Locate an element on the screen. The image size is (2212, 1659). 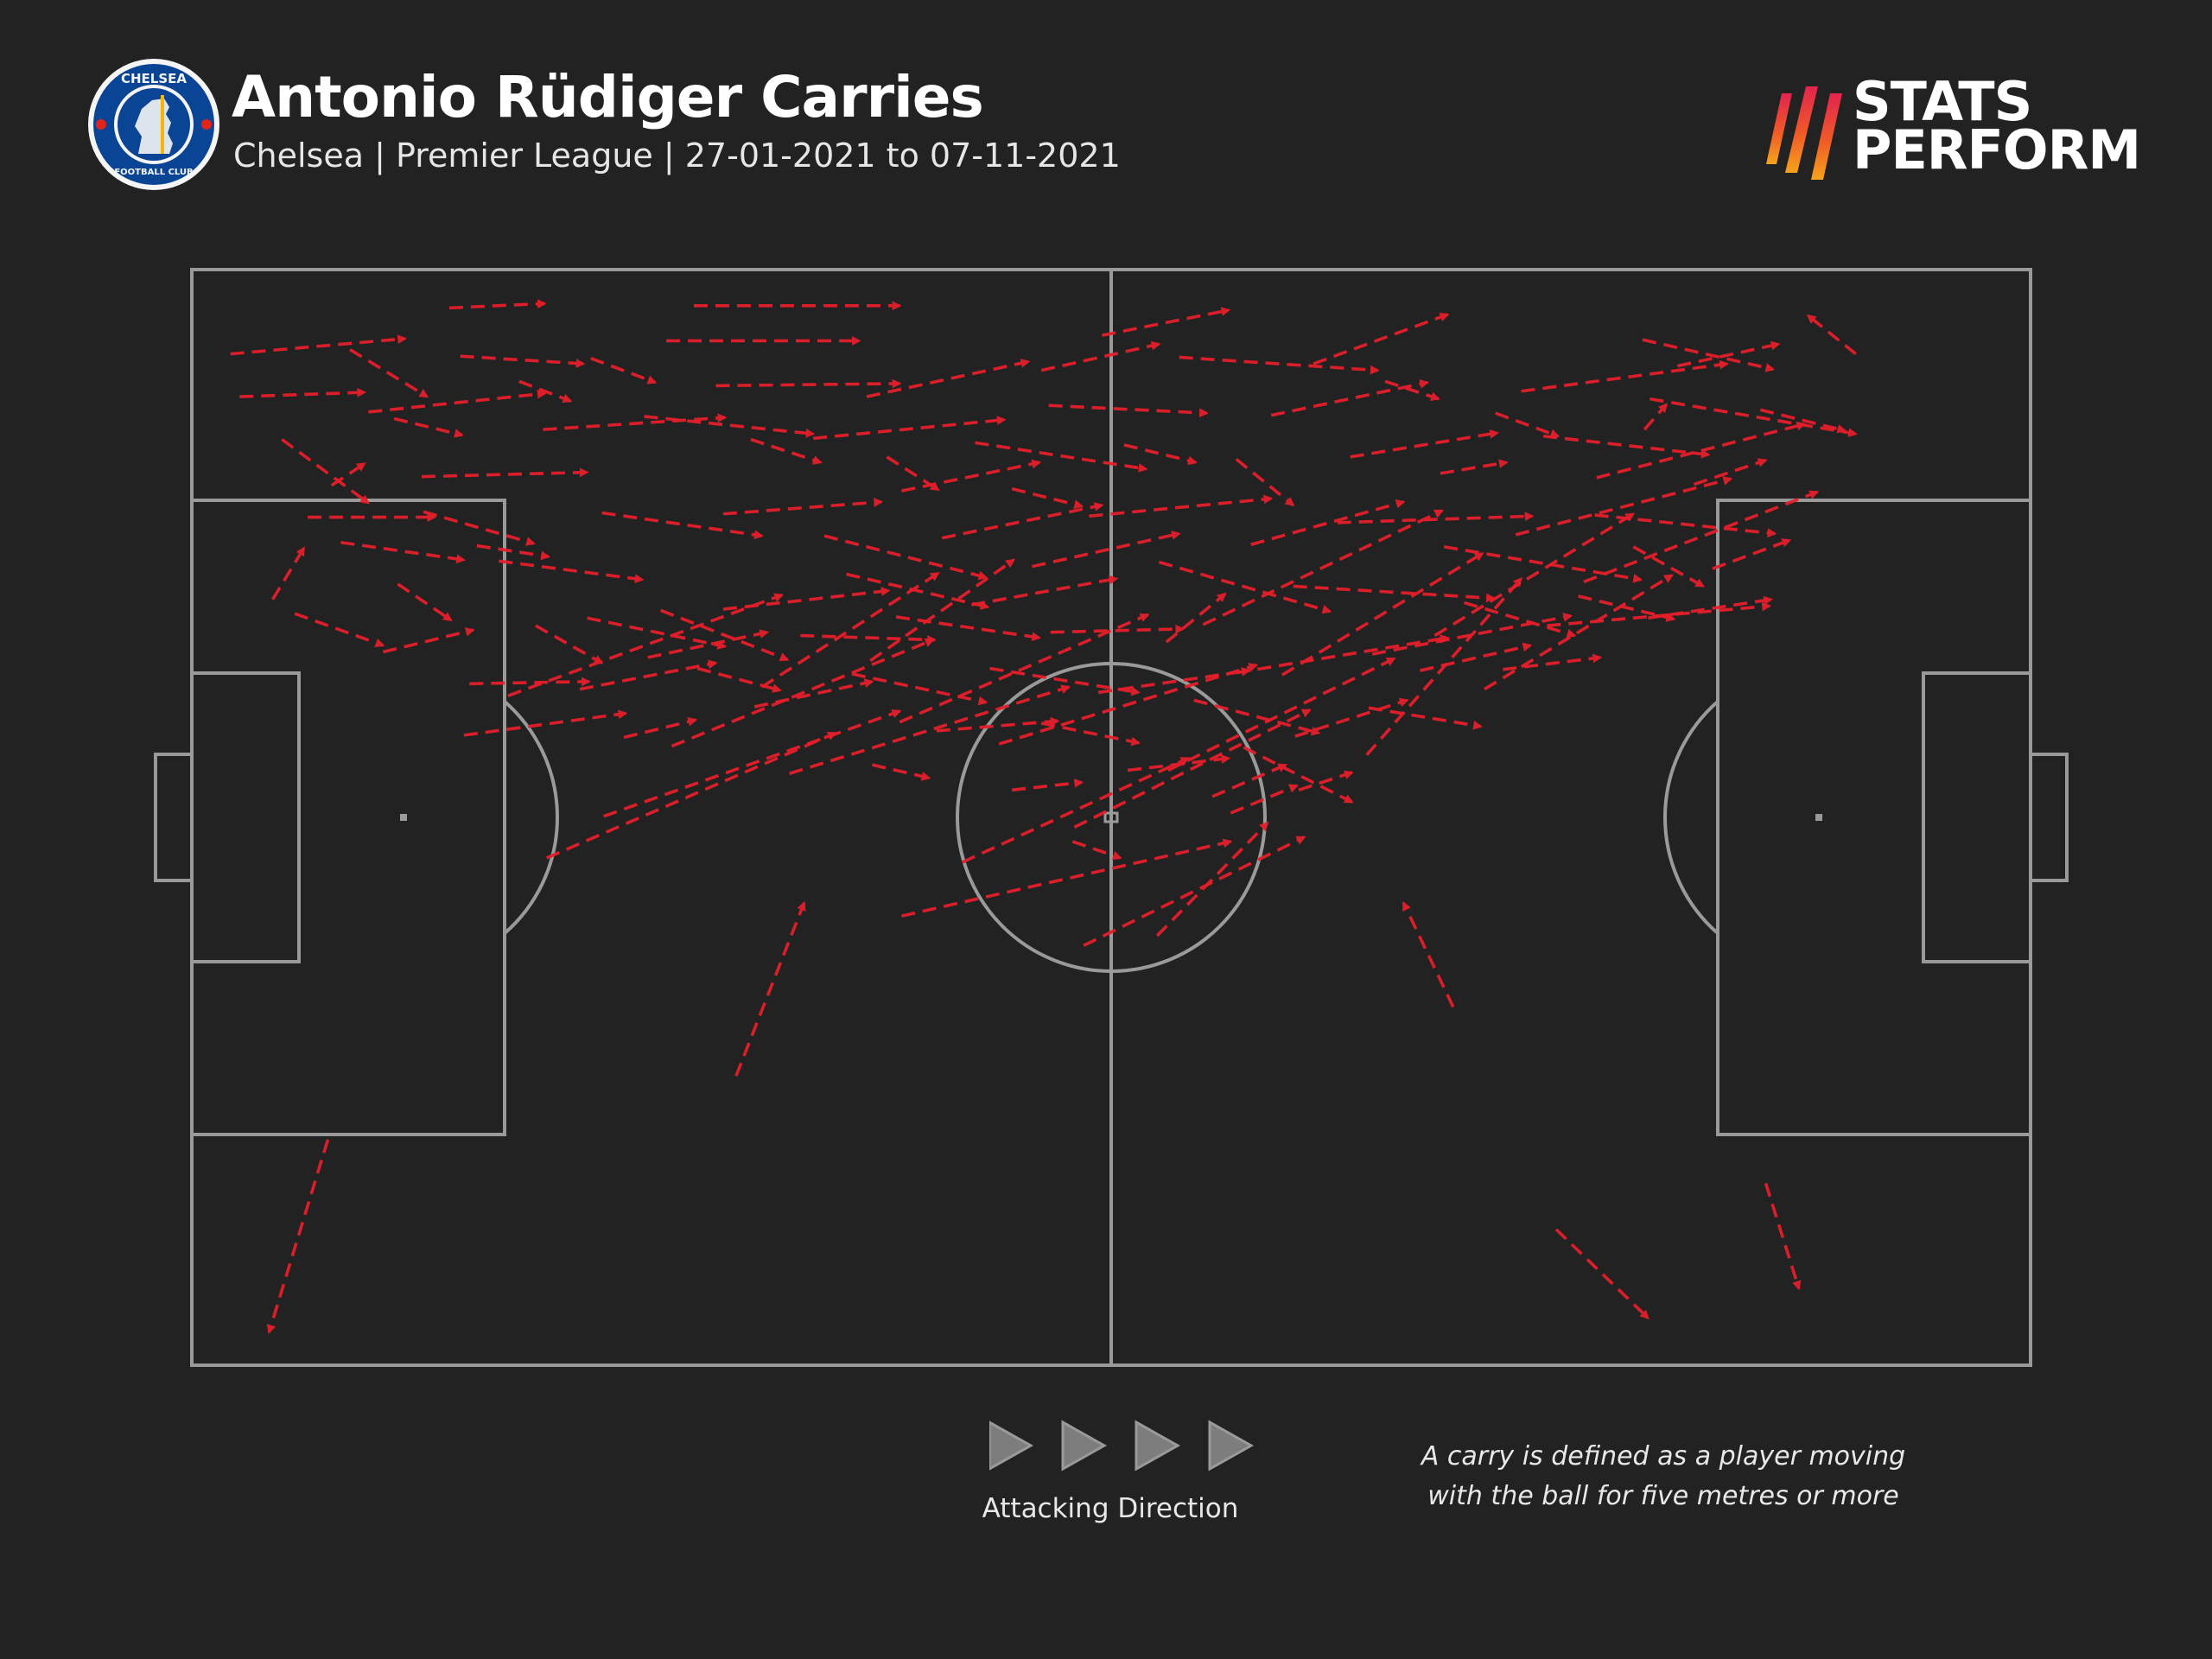
six-yard-box-right is located at coordinates (1977, 817).